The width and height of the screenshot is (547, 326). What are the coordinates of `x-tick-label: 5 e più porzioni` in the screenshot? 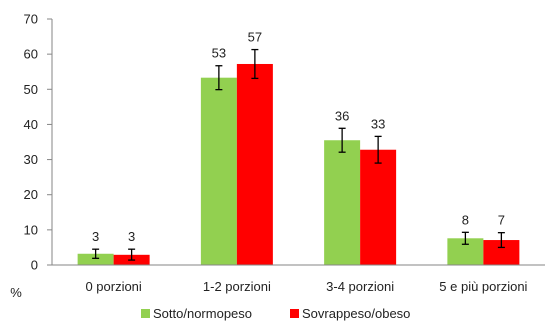 It's located at (483, 286).